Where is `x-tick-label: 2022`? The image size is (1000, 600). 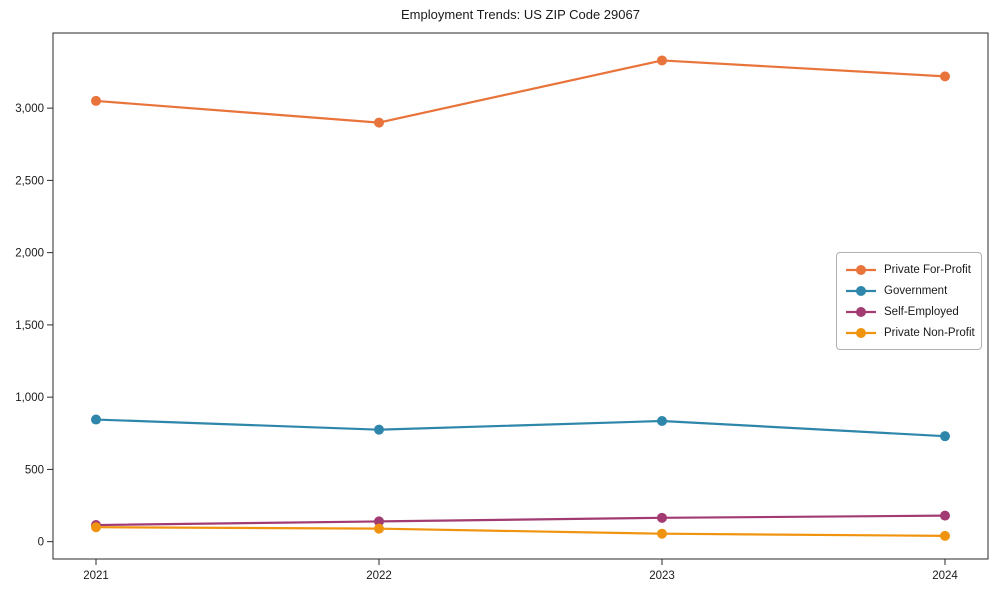 x-tick-label: 2022 is located at coordinates (379, 576).